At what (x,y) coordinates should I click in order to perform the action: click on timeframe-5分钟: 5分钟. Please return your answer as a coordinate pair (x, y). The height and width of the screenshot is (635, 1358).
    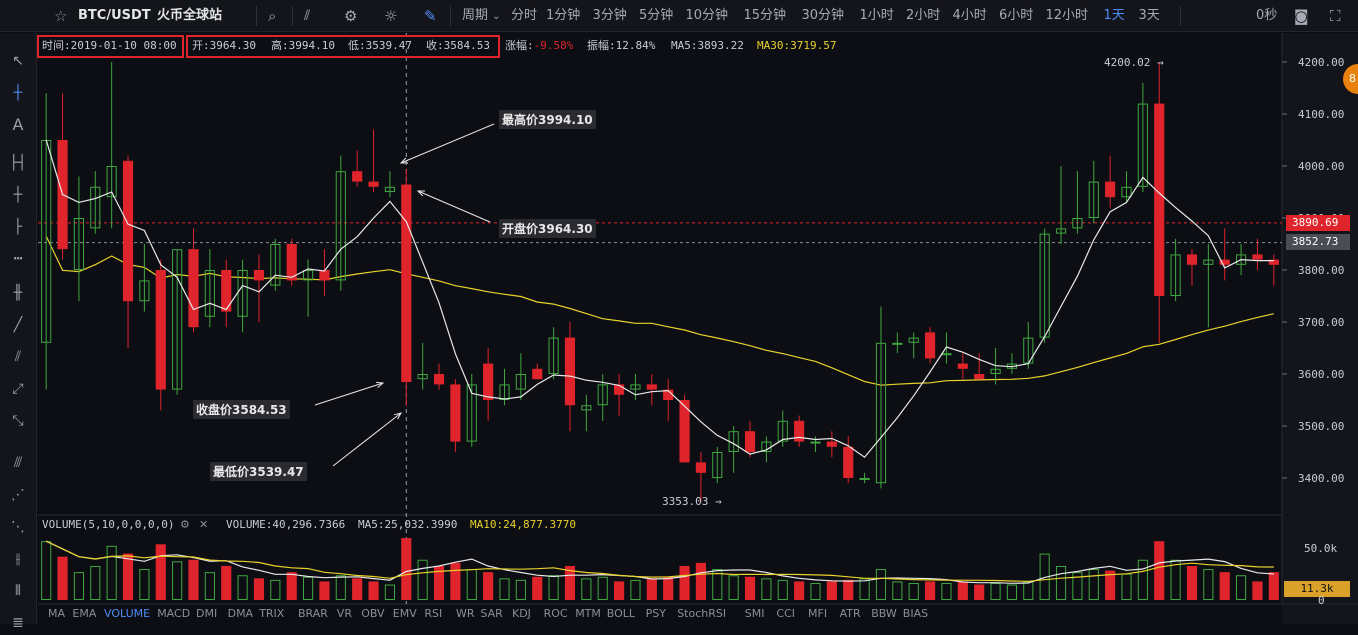
    Looking at the image, I should click on (656, 15).